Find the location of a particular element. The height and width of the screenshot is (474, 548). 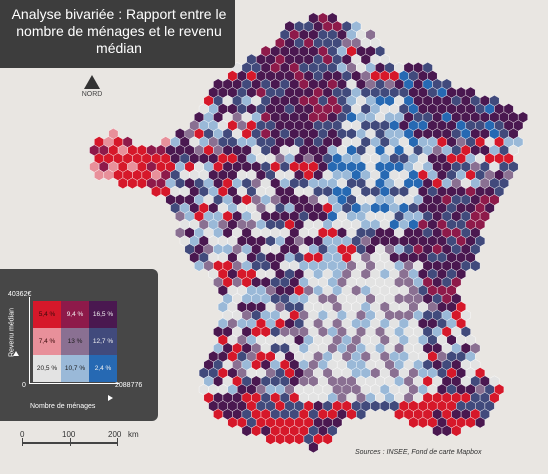

scale-label: 0 is located at coordinates (22, 434).